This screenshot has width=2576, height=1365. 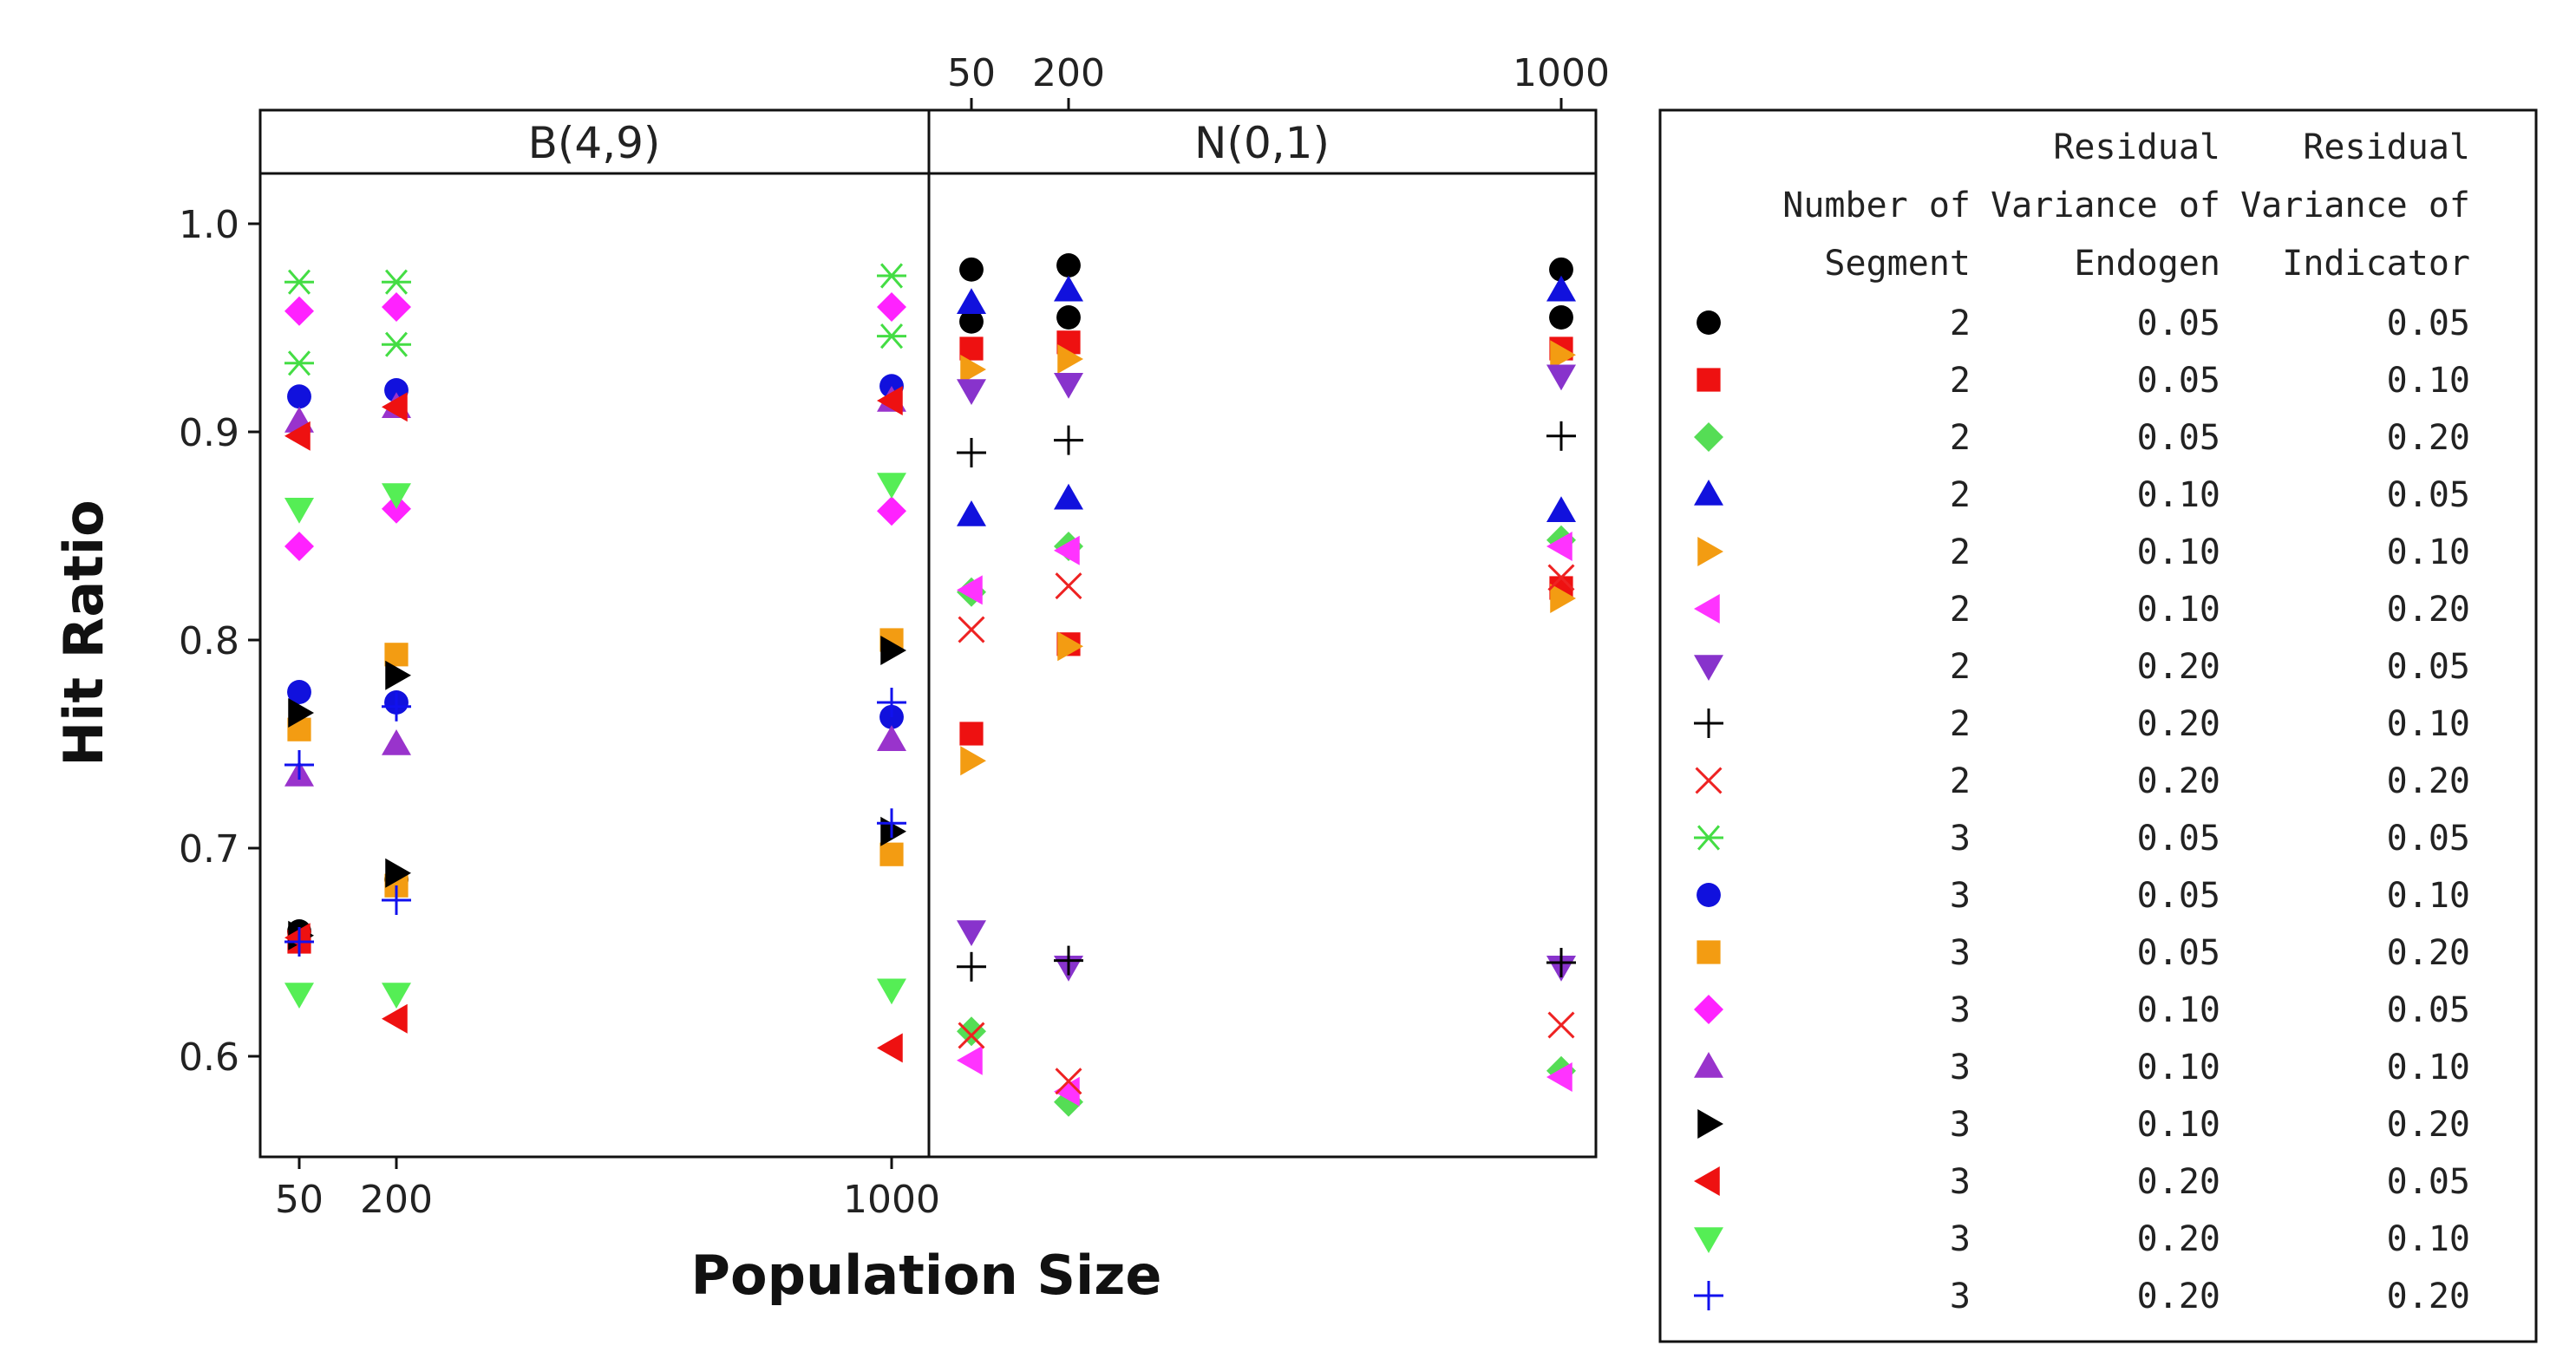 I want to click on x-axis-bottom: 50 200 1000, so click(x=607, y=1189).